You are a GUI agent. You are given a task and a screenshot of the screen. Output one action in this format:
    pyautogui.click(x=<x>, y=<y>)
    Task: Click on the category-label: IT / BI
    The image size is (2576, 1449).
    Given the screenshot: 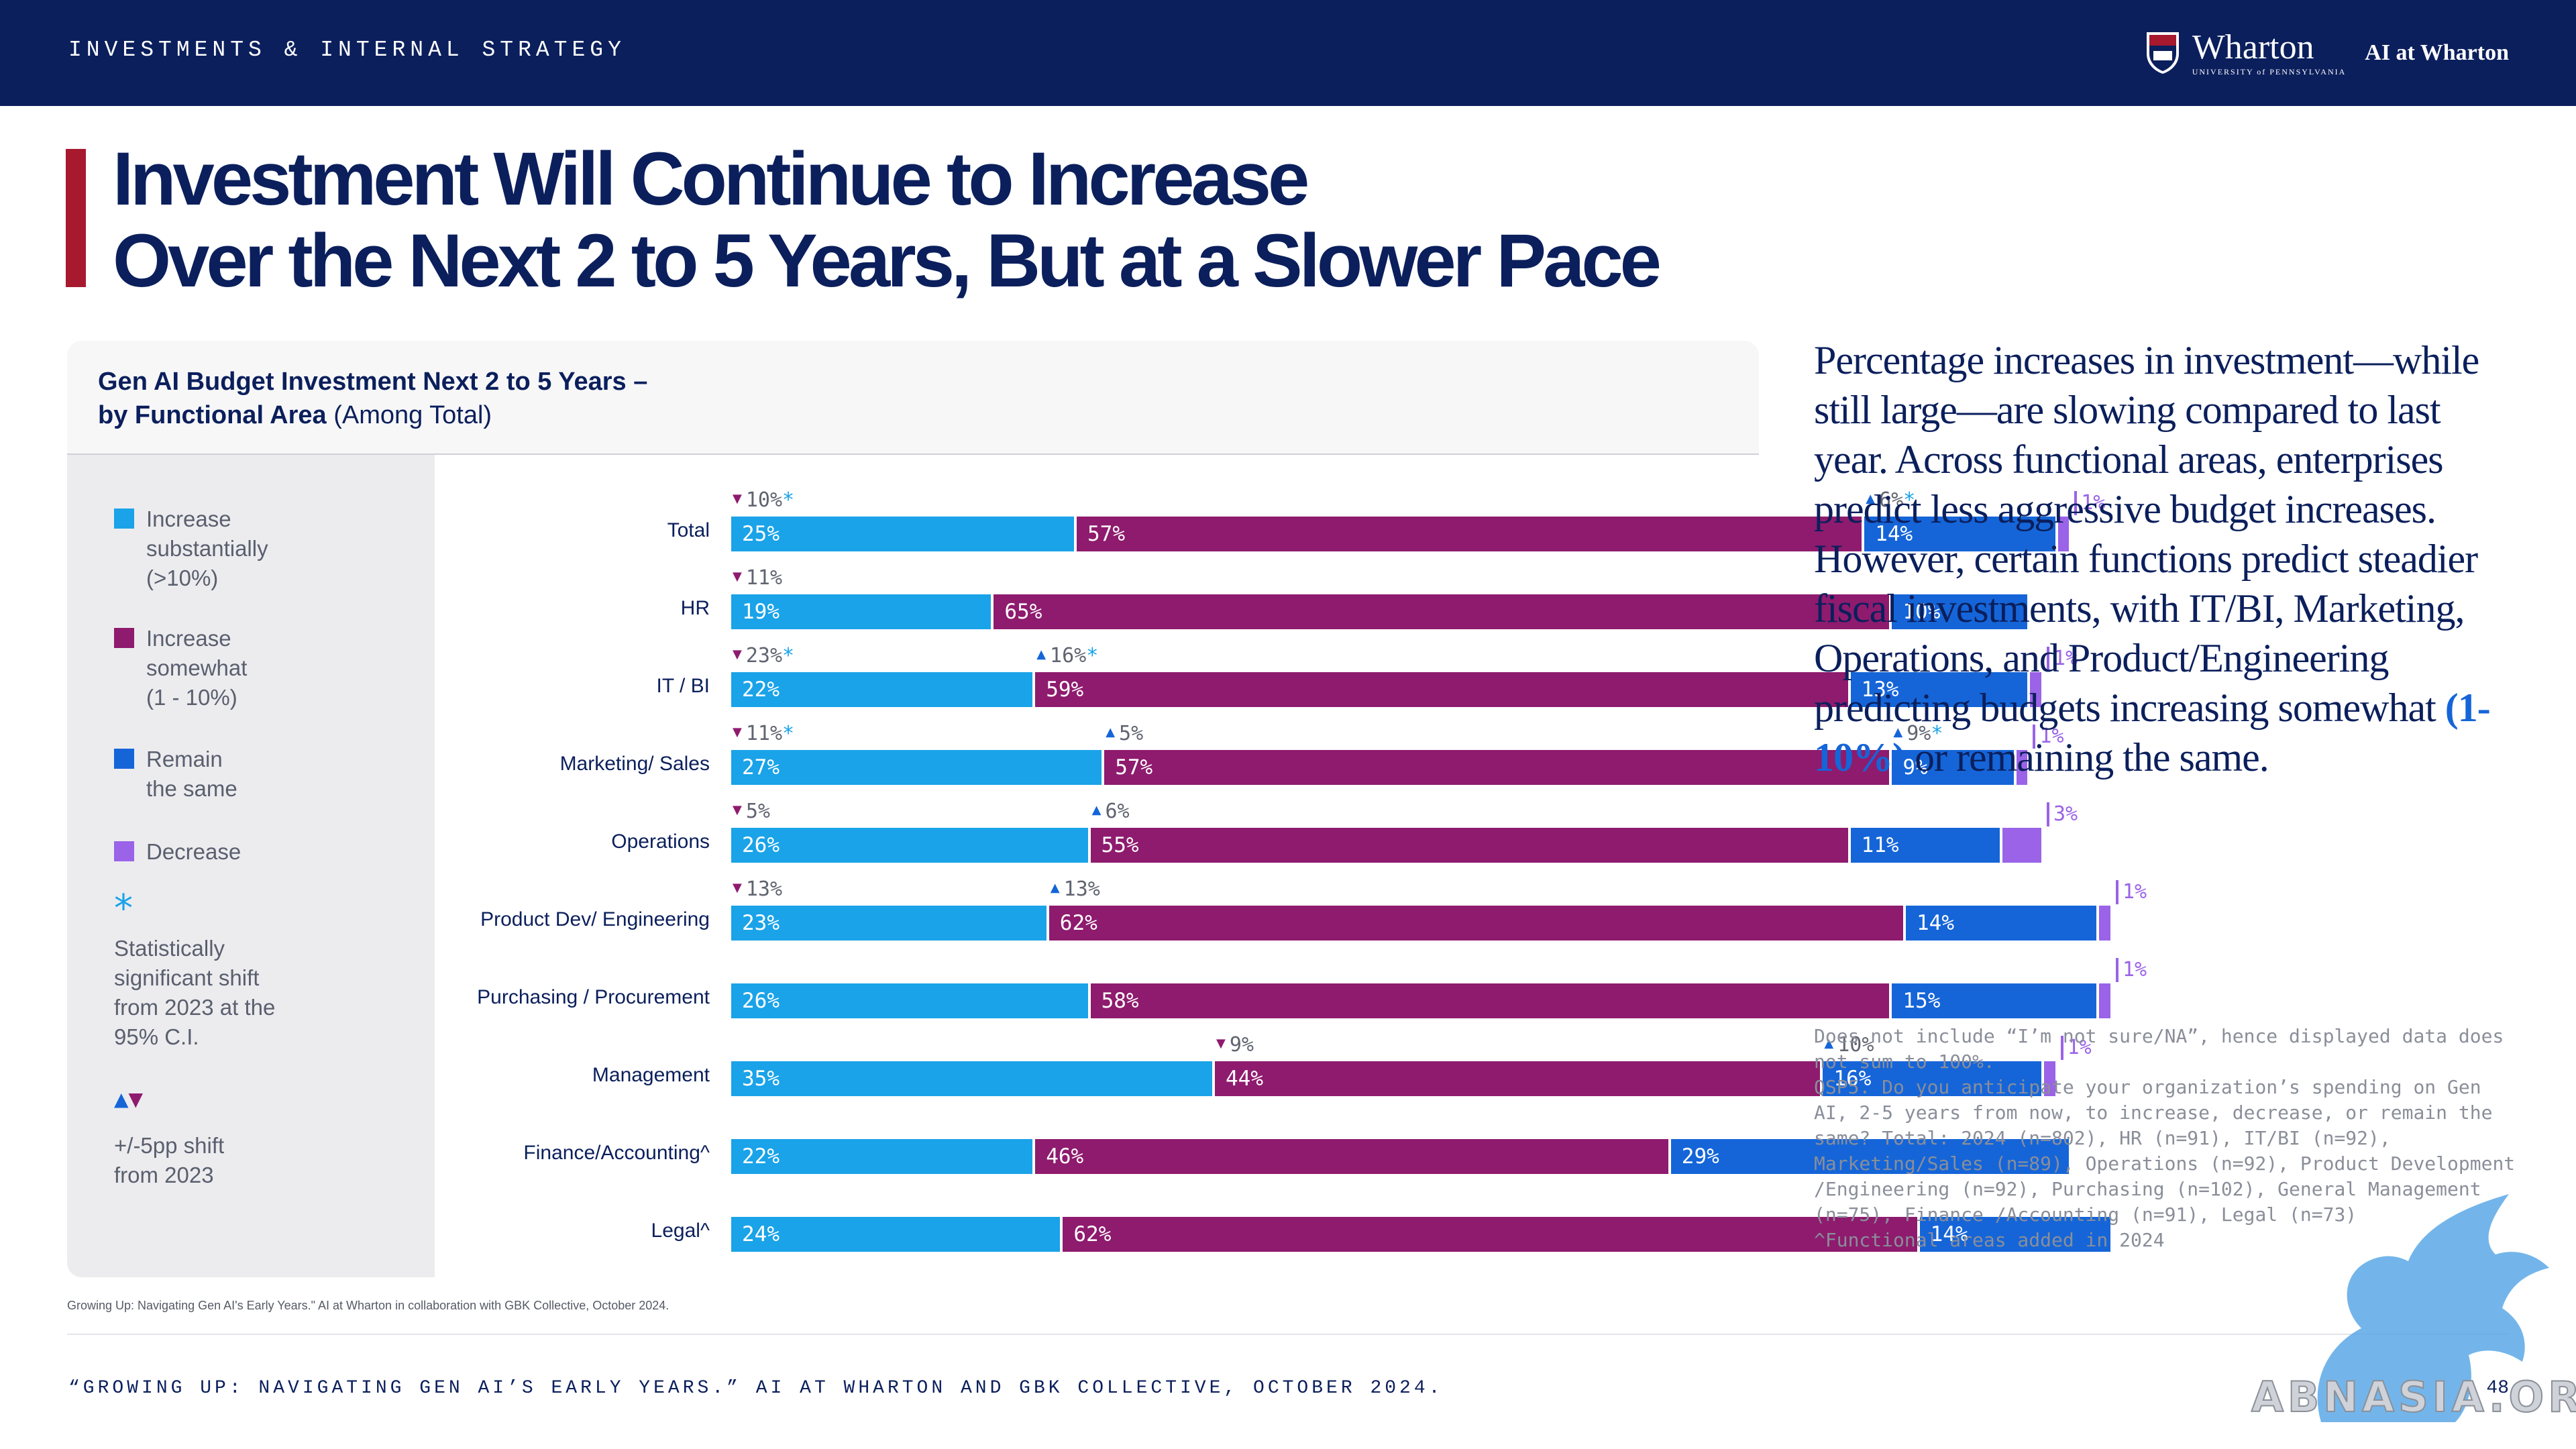 What is the action you would take?
    pyautogui.click(x=683, y=686)
    